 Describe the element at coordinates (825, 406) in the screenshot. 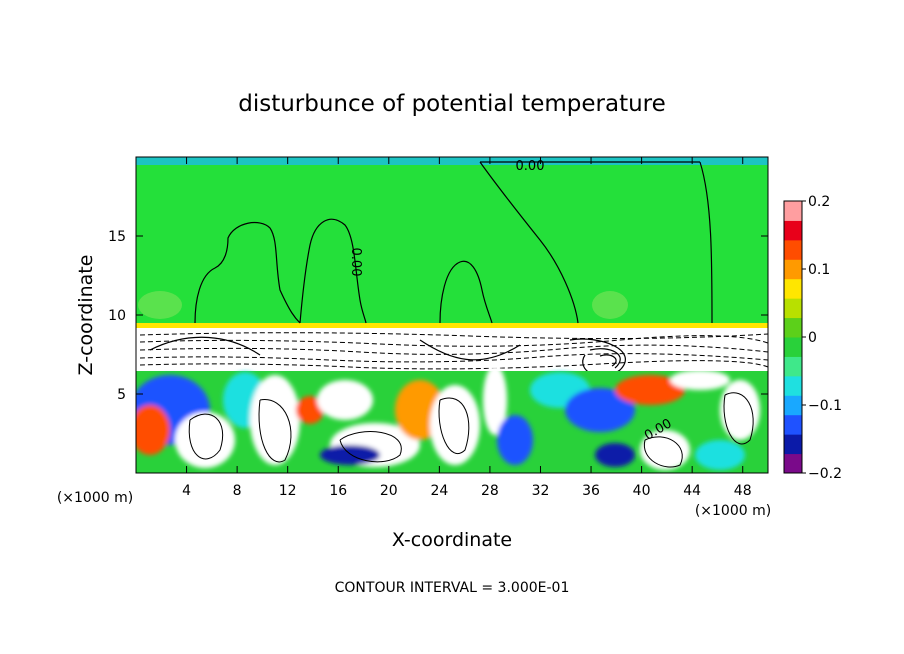

I see `colorbar-tick-label: −0.1` at that location.